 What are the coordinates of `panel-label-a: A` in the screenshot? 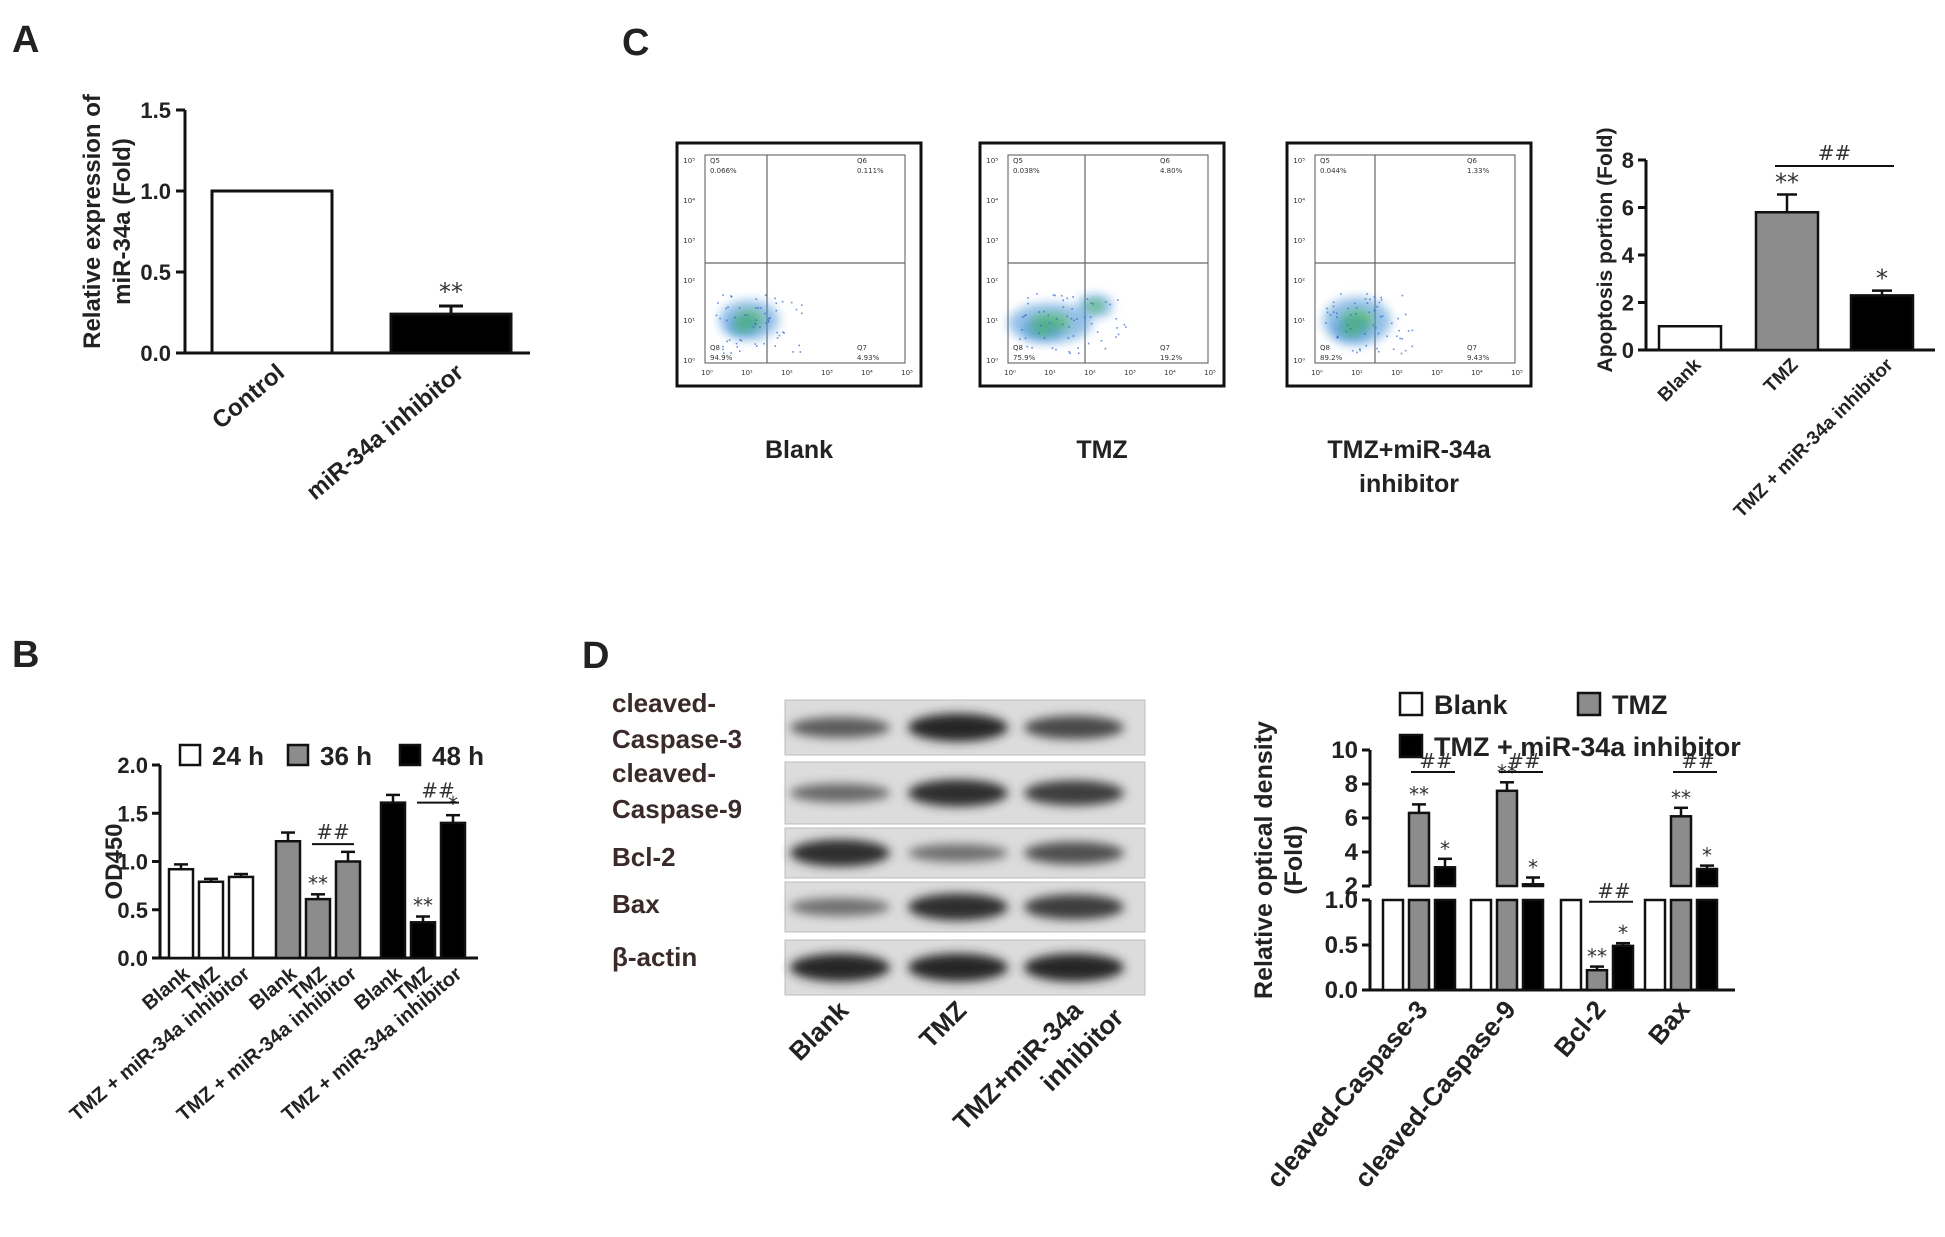 It's located at (25, 40).